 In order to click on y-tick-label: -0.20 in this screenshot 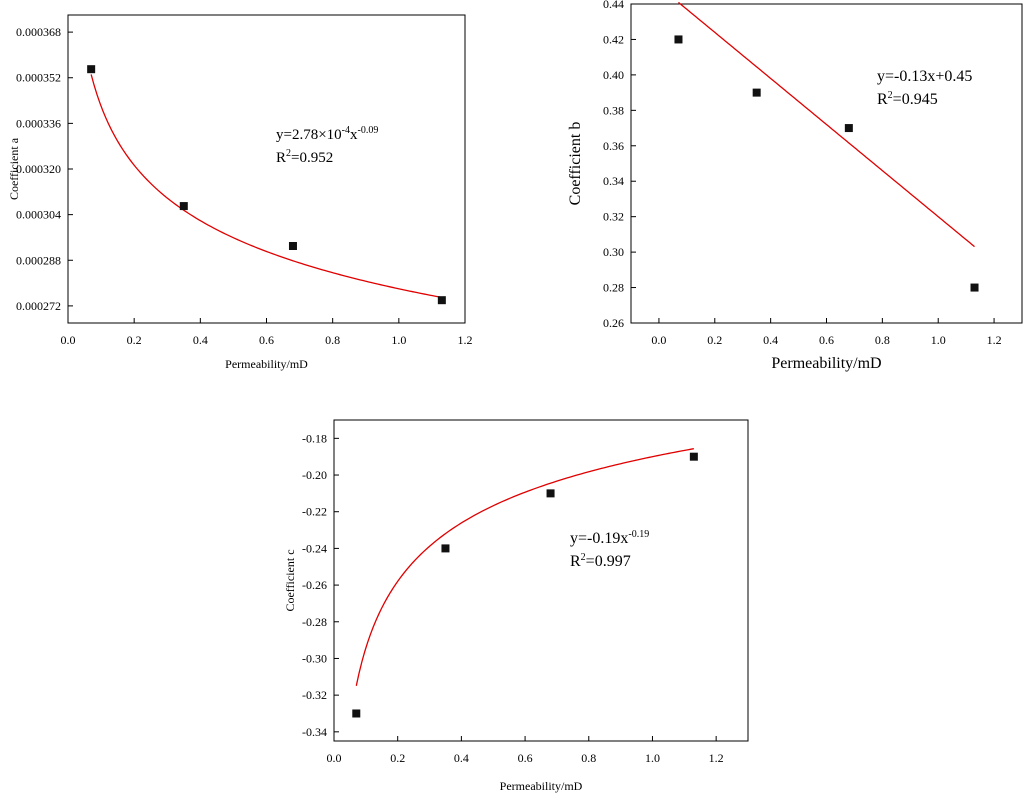, I will do `click(314, 475)`.